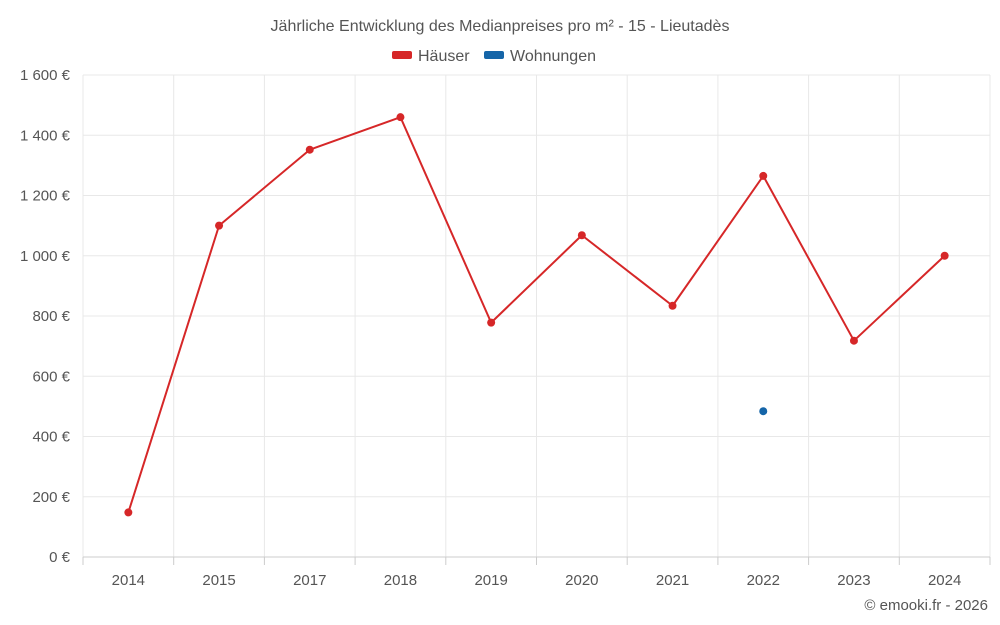 This screenshot has height=625, width=1000. I want to click on x-tick-label: 2017, so click(309, 580).